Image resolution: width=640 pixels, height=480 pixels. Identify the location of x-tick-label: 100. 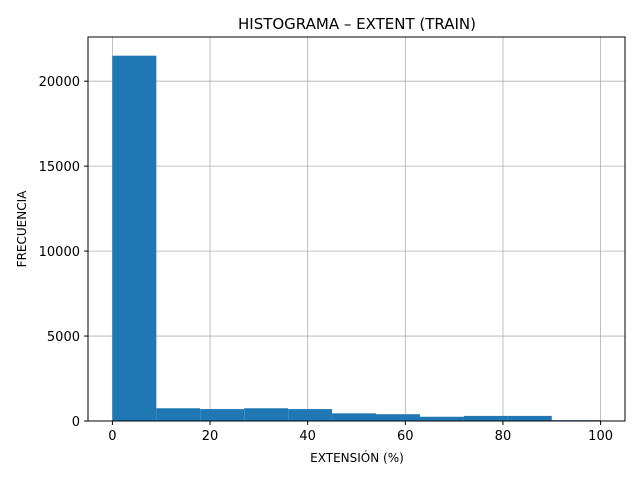
(600, 436).